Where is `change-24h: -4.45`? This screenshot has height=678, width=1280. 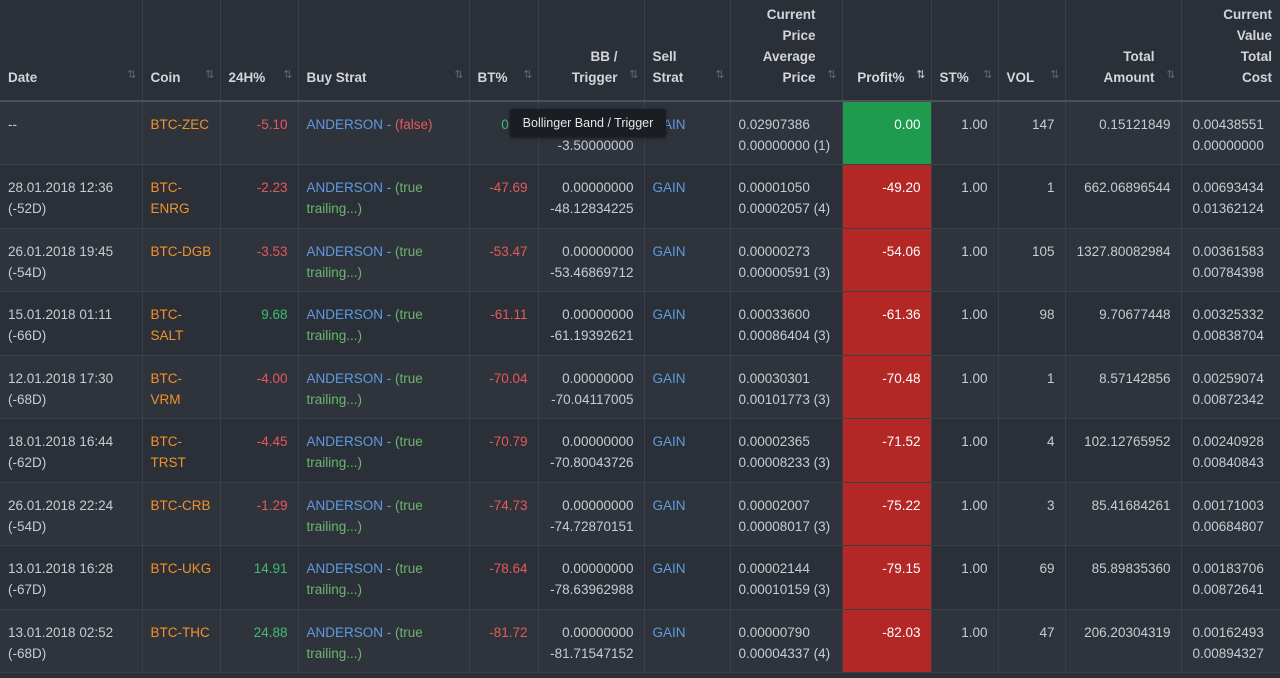 change-24h: -4.45 is located at coordinates (272, 441).